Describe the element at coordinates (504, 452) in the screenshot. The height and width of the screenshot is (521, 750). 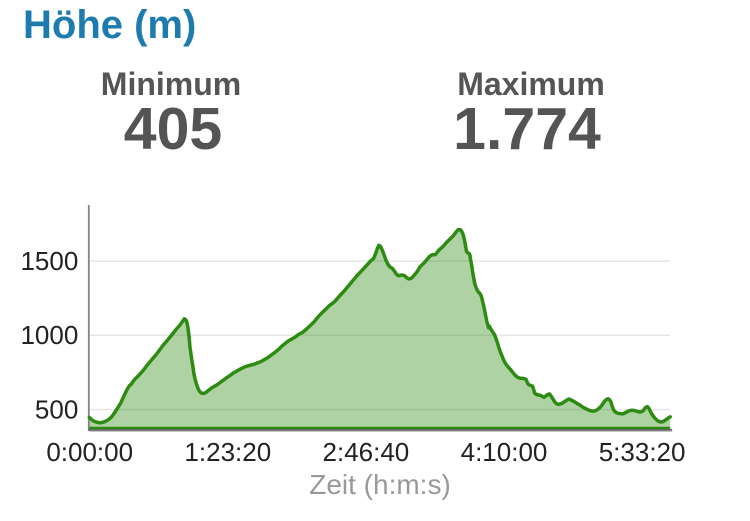
I see `svg-text: 4:10:00` at that location.